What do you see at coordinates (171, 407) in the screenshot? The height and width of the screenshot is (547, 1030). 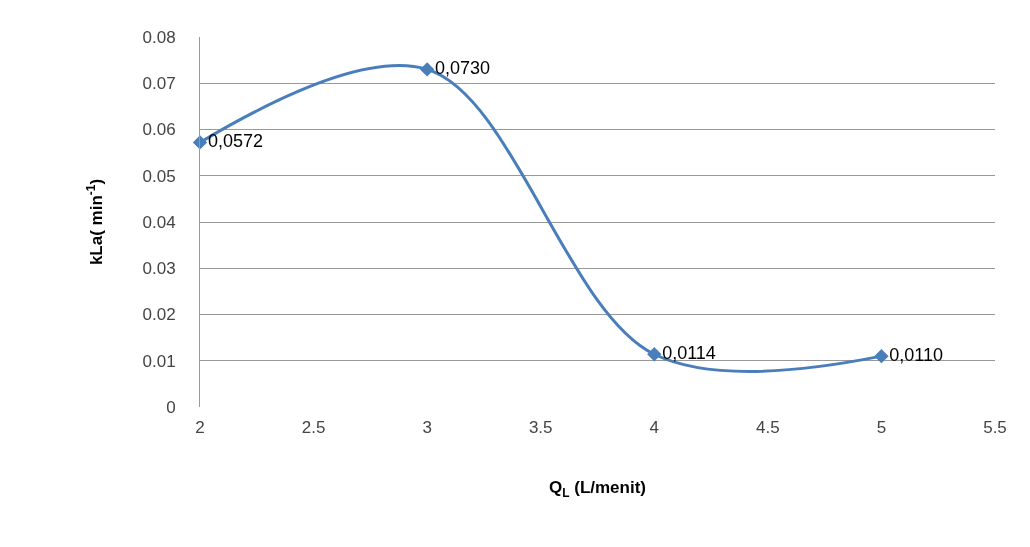 I see `y-tick-label: 0` at bounding box center [171, 407].